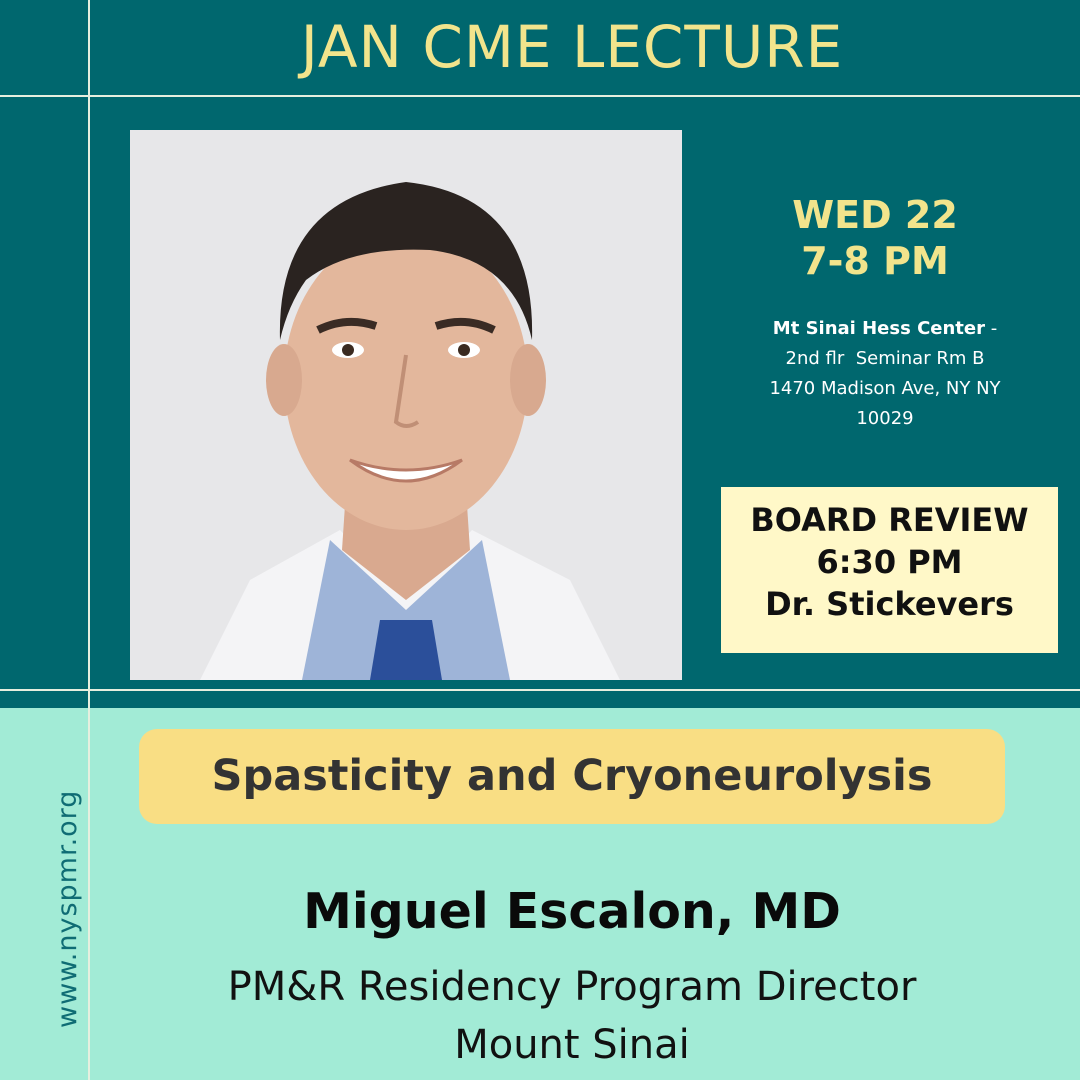 The height and width of the screenshot is (1080, 1080). What do you see at coordinates (572, 911) in the screenshot?
I see `speaker-name: Miguel Escalon, MD` at bounding box center [572, 911].